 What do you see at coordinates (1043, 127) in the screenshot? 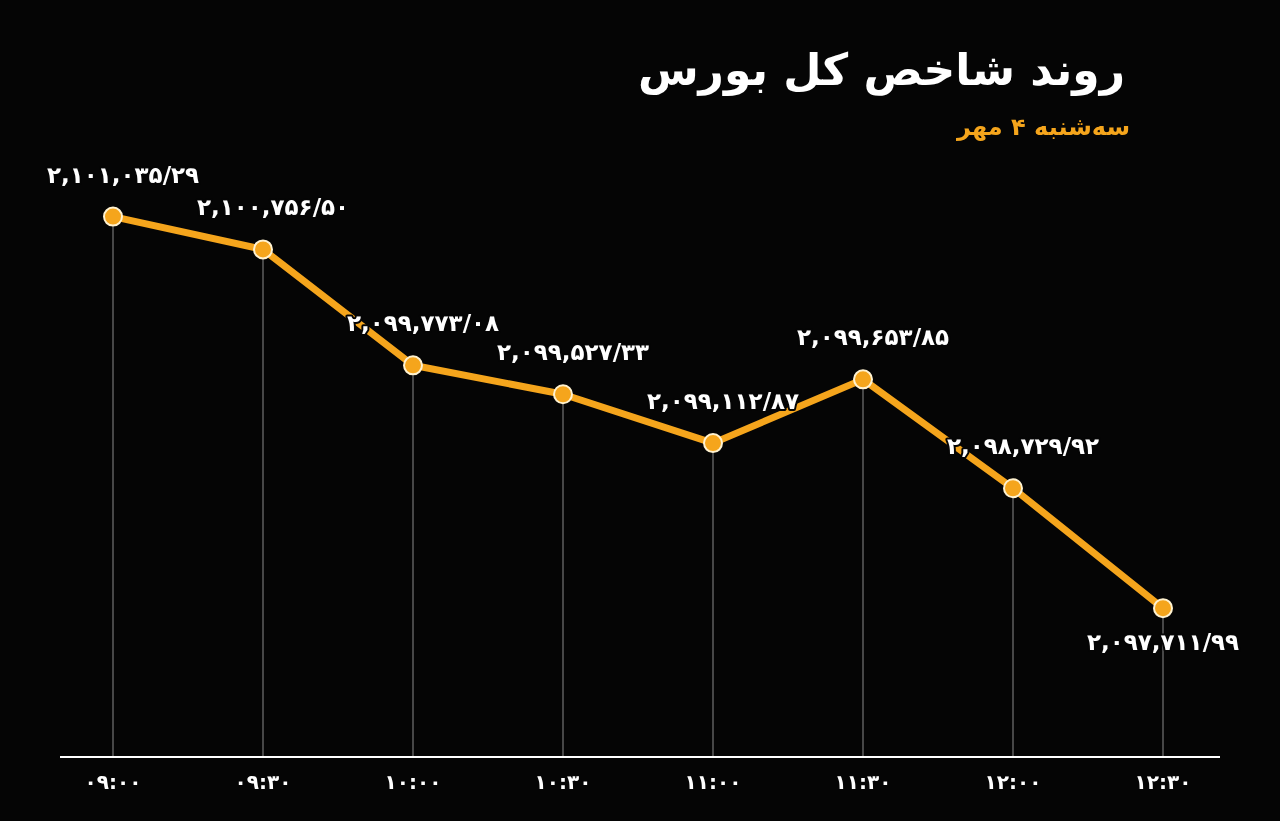
I see `subtitle: سه‌شنبه ۴ مهر` at bounding box center [1043, 127].